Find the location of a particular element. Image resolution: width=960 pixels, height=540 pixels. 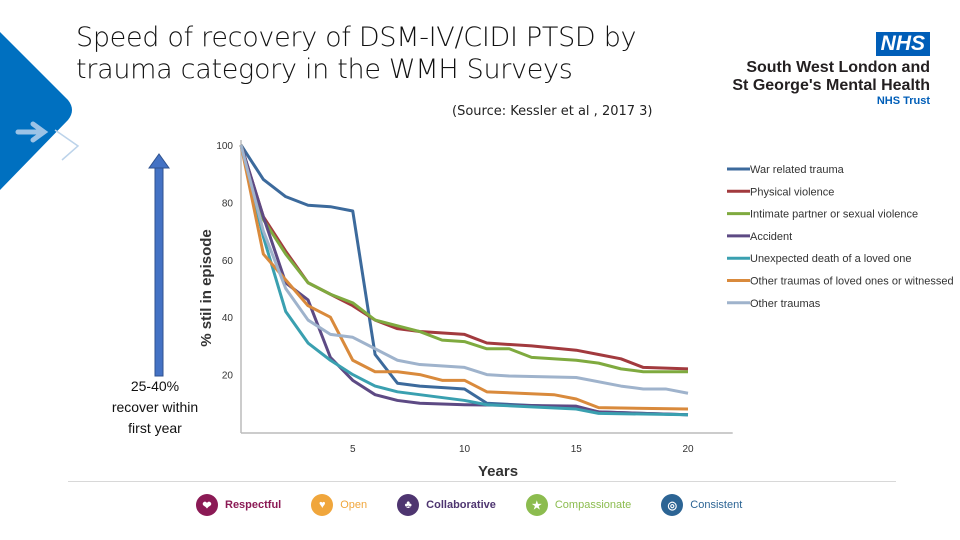

value-consistent: ◎ Consistent is located at coordinates (701, 505).